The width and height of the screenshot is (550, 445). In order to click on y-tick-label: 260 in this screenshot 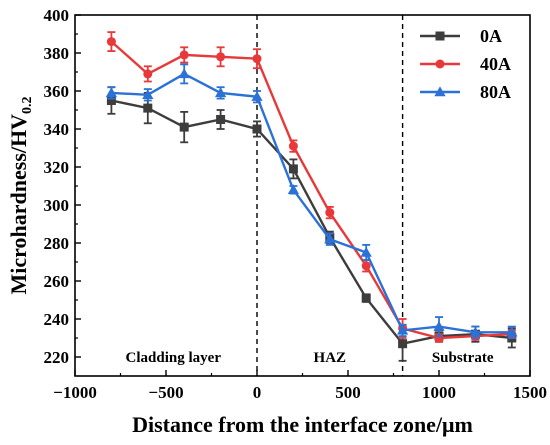, I will do `click(57, 281)`.